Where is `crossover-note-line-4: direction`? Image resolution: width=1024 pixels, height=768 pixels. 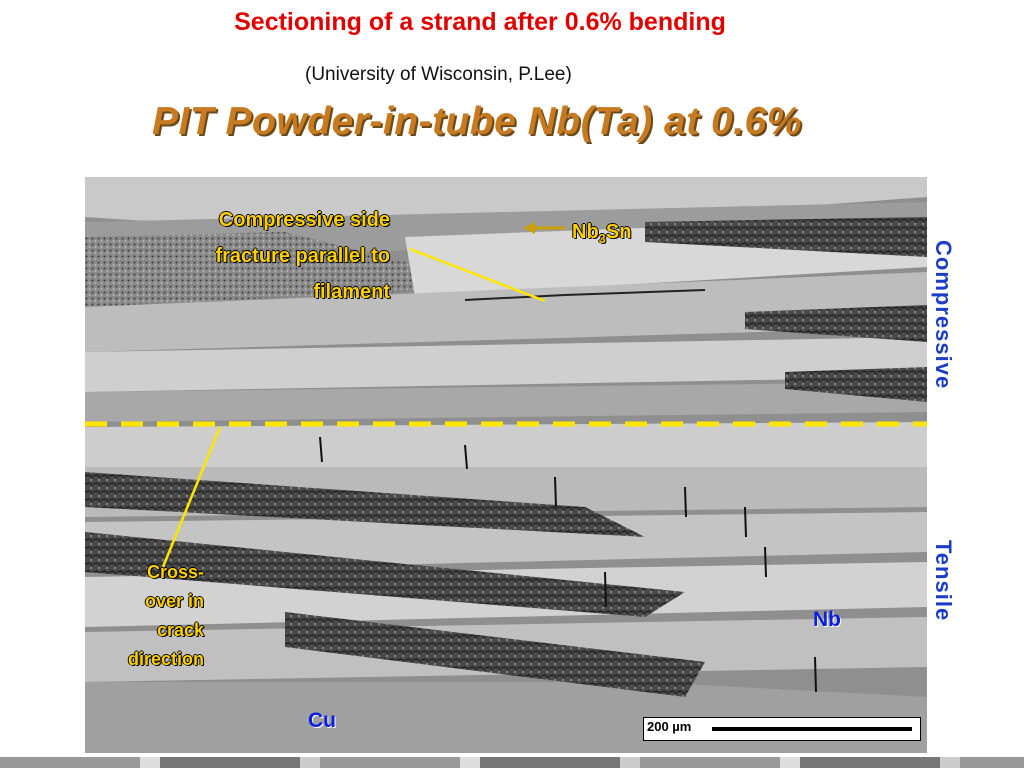
crossover-note-line-4: direction is located at coordinates (165, 659).